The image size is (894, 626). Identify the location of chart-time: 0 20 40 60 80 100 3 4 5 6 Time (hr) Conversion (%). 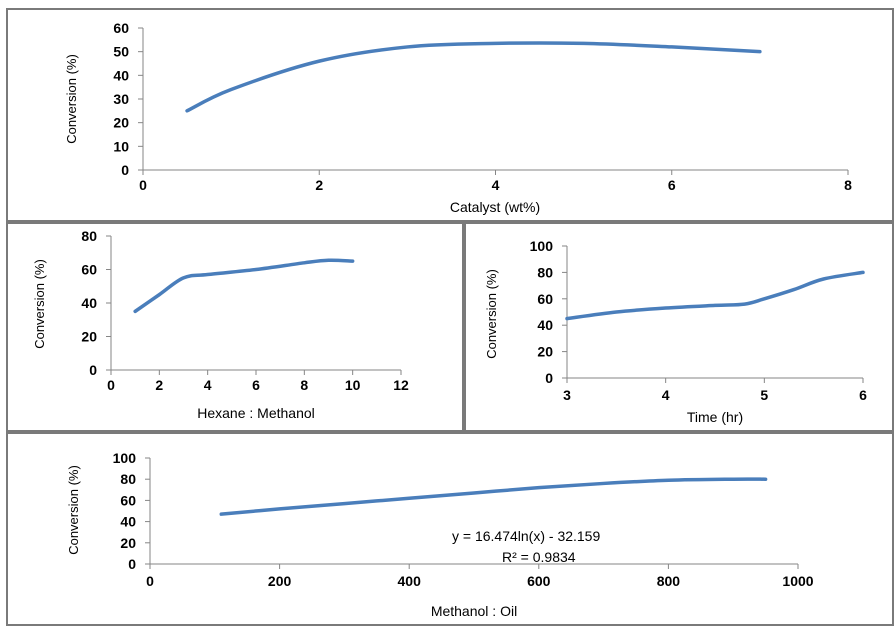
(675, 331).